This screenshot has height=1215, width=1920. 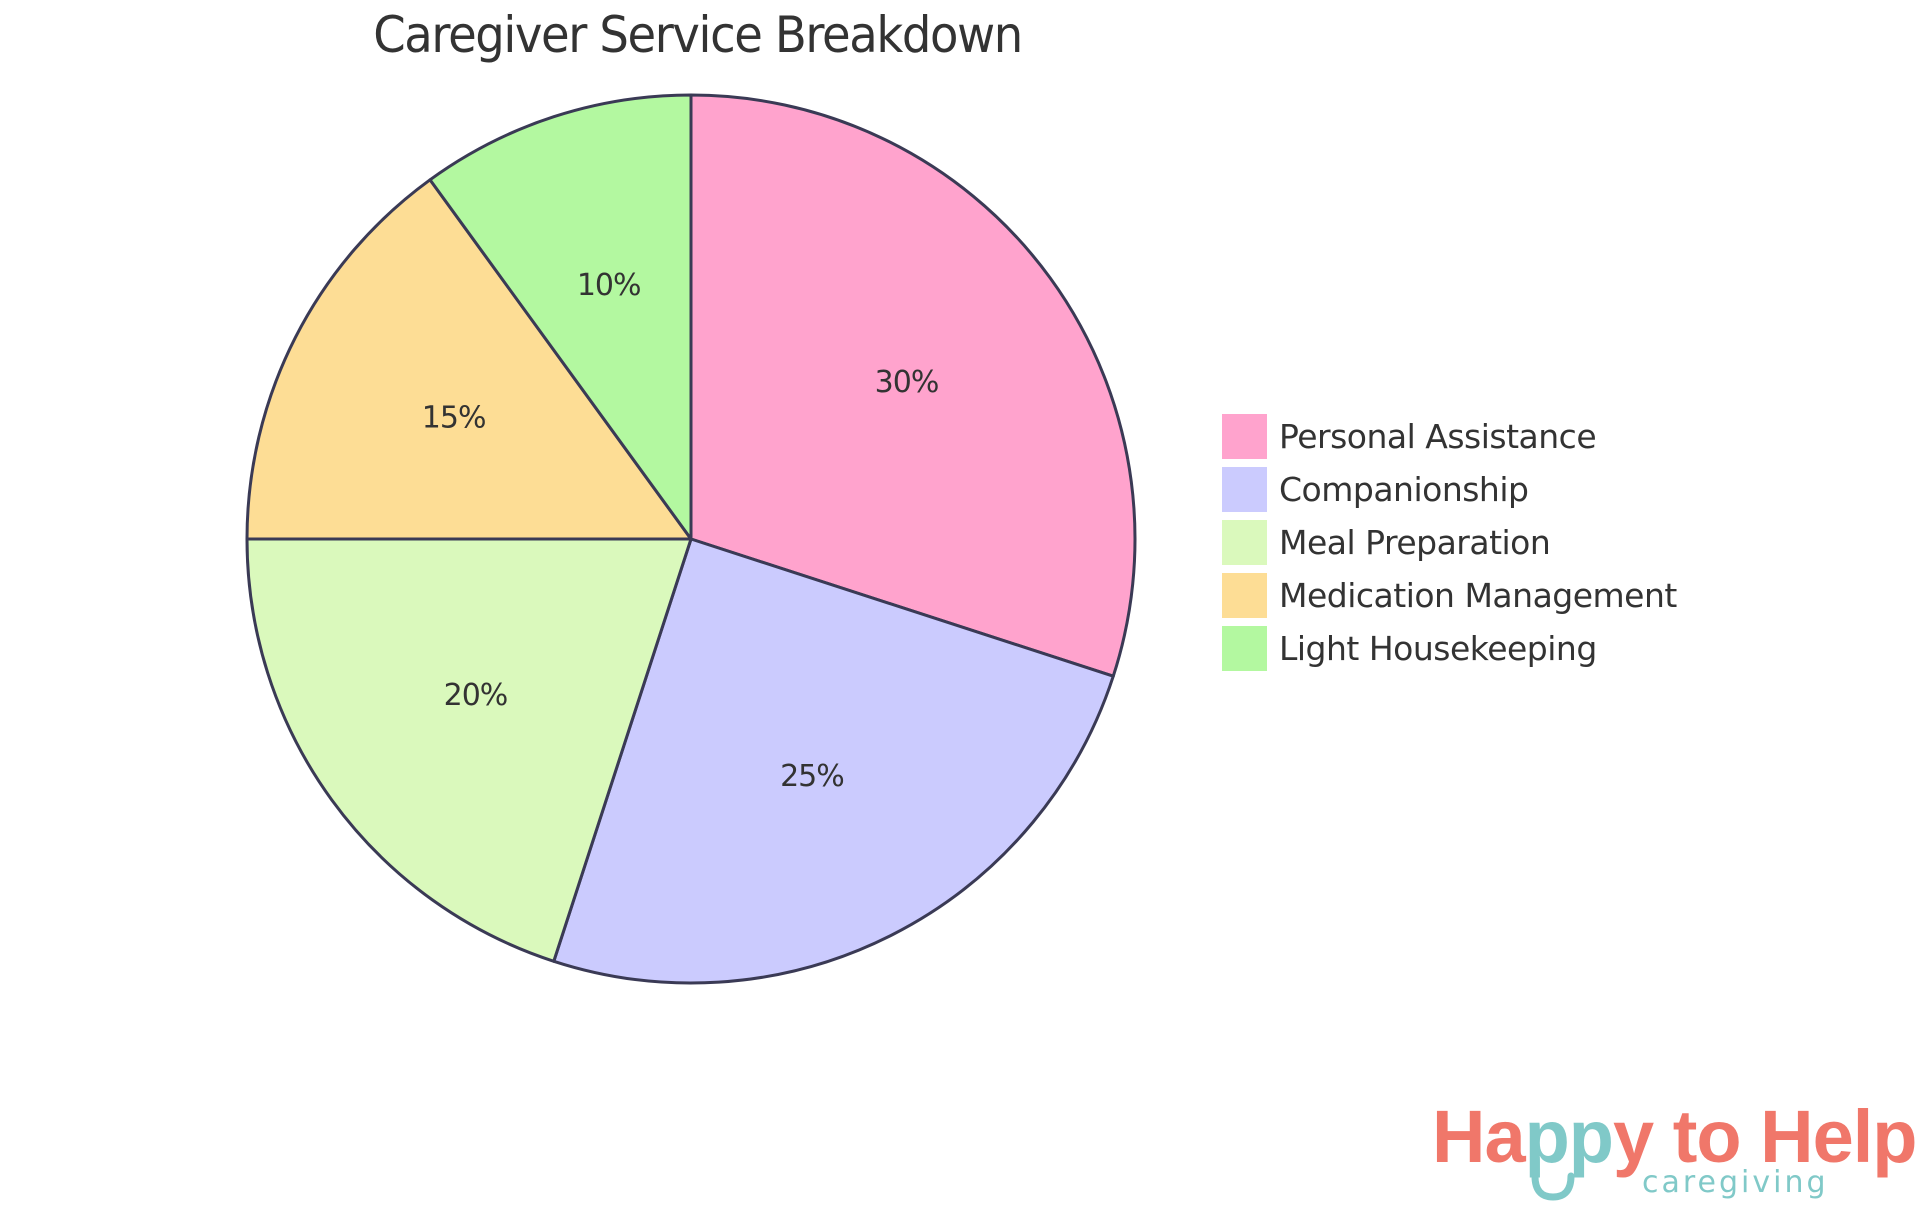 I want to click on pie-slice-companionship, so click(x=833, y=761).